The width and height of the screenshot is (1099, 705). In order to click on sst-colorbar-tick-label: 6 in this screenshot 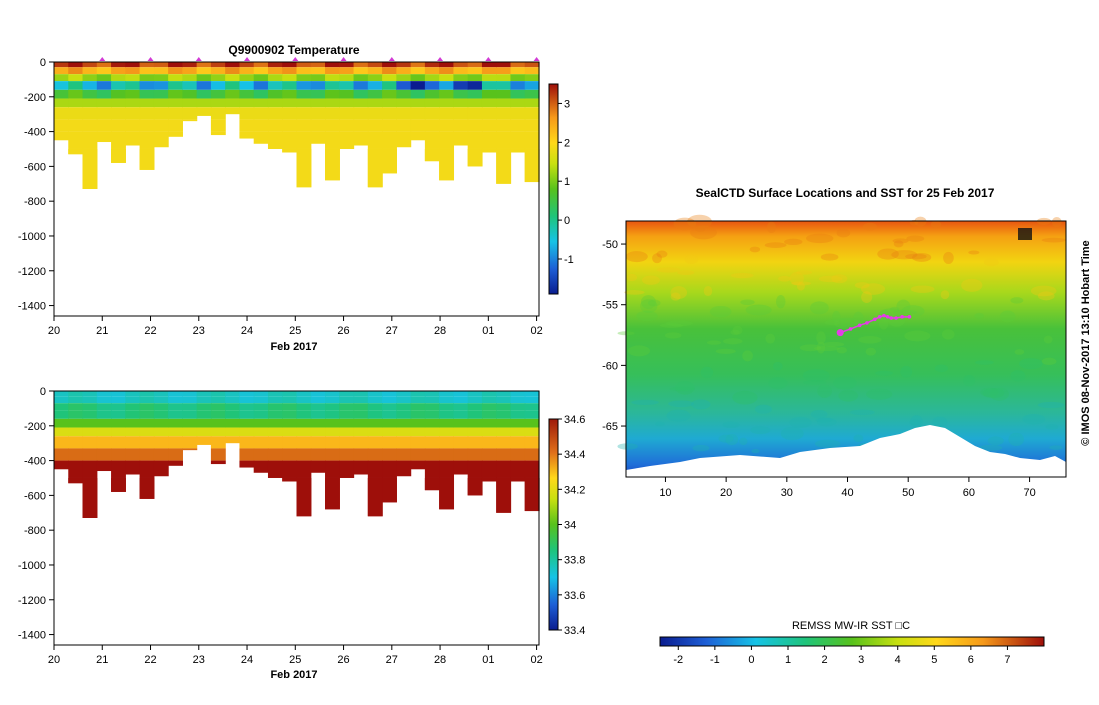, I will do `click(971, 660)`.